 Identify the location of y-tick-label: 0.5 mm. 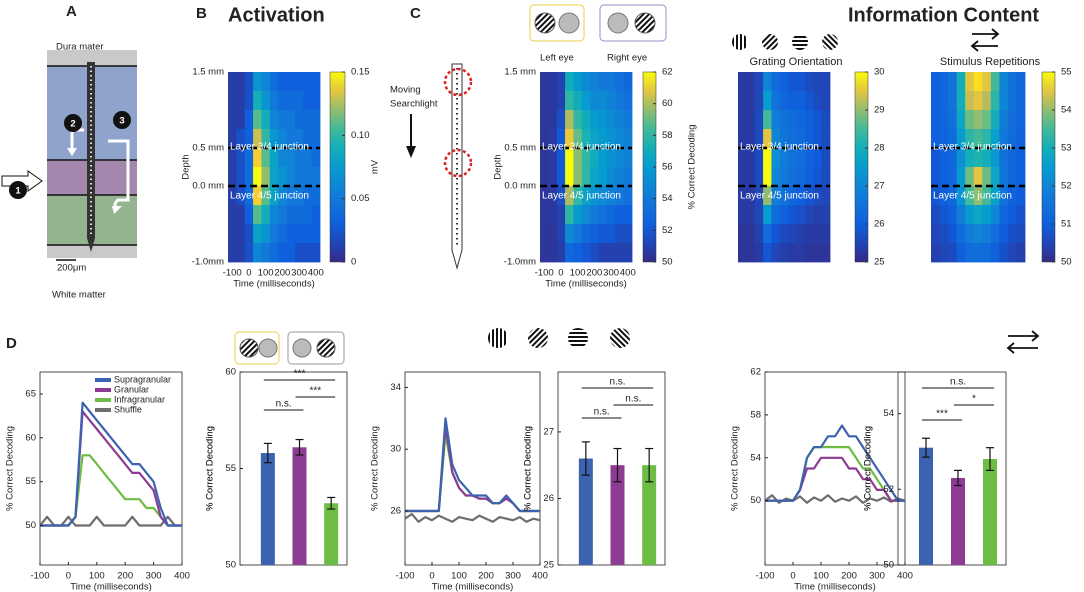
(520, 148).